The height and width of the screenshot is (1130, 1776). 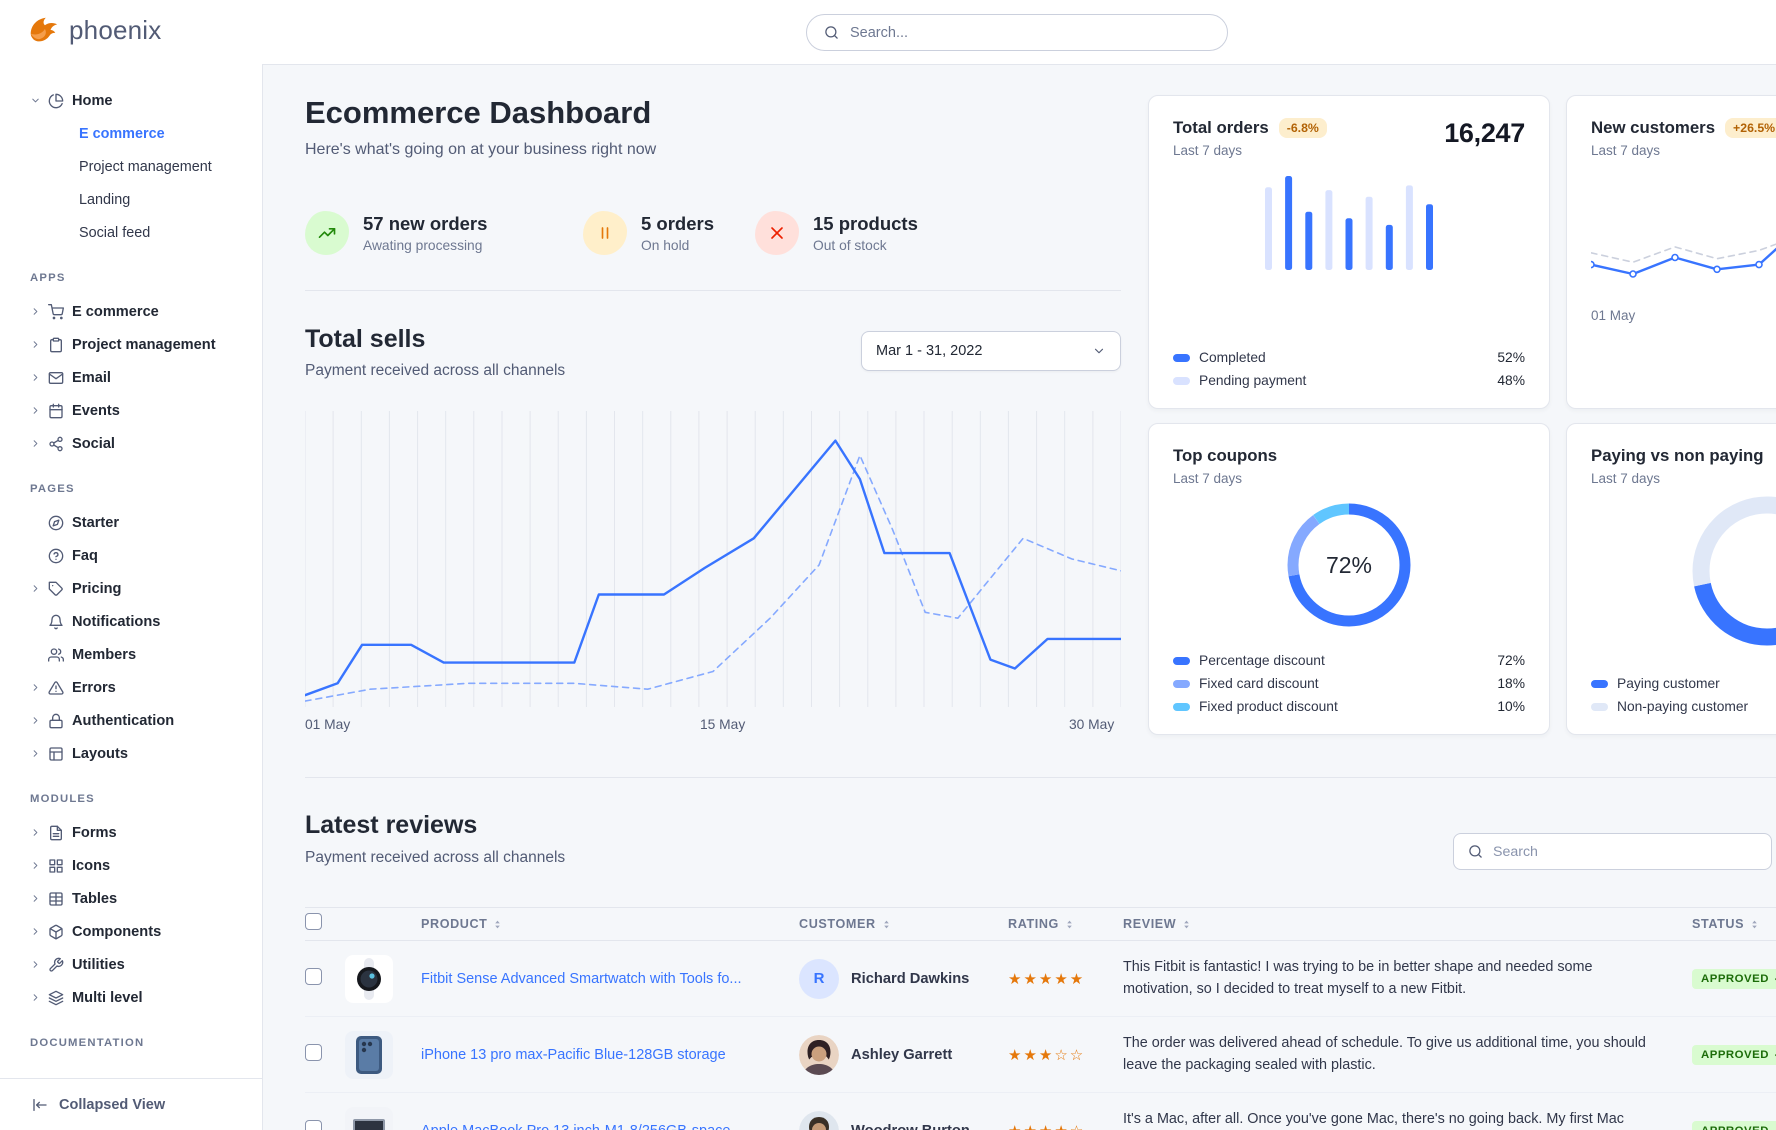 I want to click on sidebar-item-project-management-app: Project management, so click(x=131, y=344).